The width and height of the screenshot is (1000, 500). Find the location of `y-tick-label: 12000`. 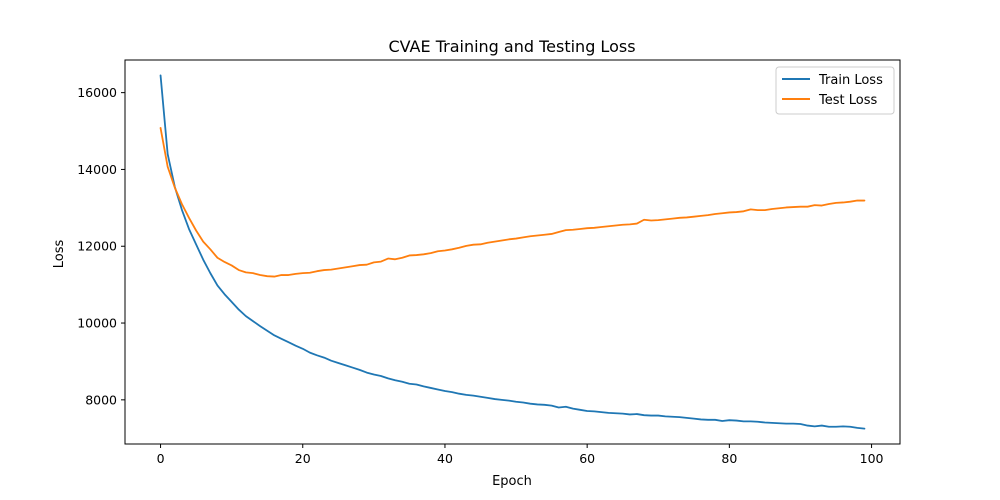

y-tick-label: 12000 is located at coordinates (97, 246).